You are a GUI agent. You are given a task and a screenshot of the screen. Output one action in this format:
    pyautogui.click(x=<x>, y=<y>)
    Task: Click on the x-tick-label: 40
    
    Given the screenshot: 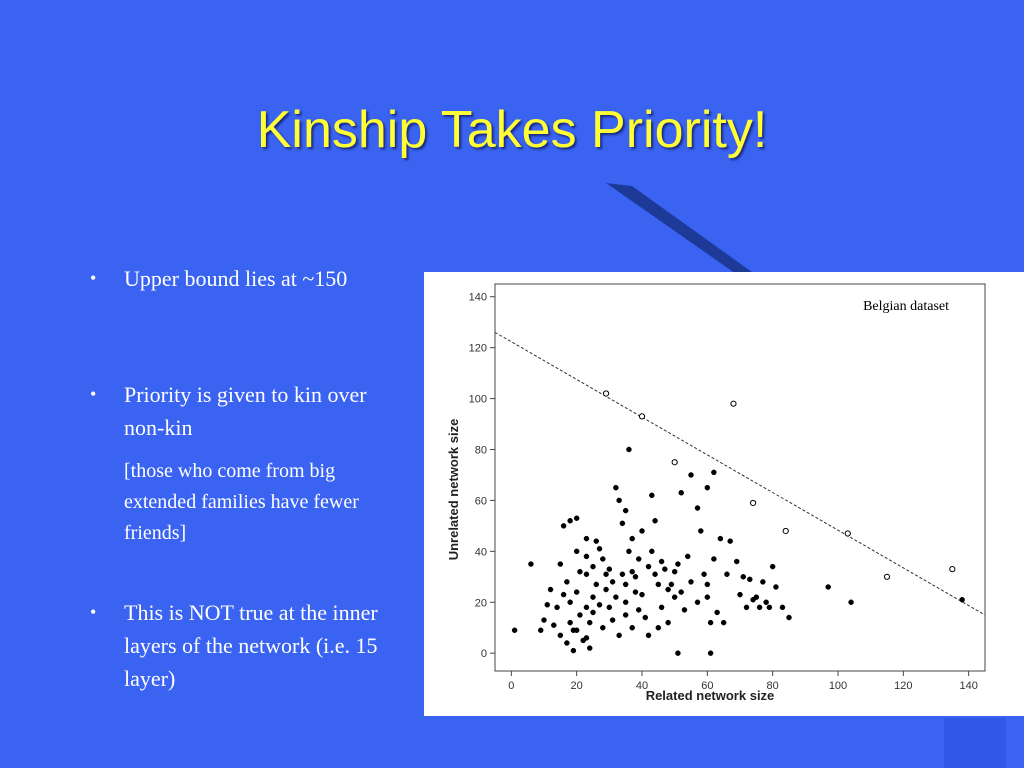 What is the action you would take?
    pyautogui.click(x=642, y=686)
    